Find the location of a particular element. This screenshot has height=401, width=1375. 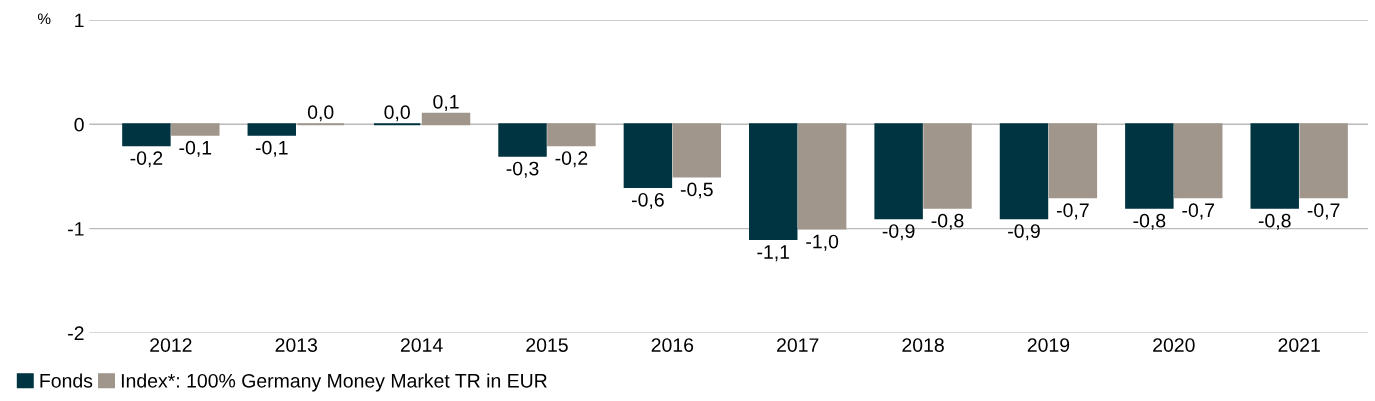

x-tick-label: 2016 is located at coordinates (672, 345).